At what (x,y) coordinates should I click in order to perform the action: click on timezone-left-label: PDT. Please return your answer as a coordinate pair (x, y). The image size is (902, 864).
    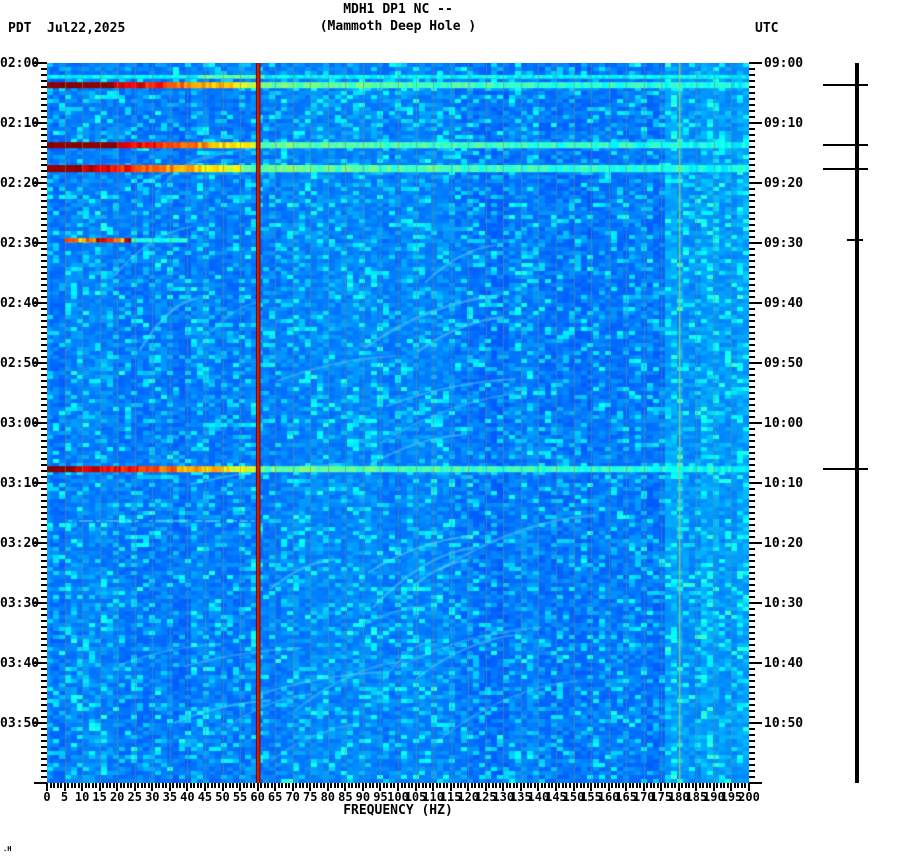
    Looking at the image, I should click on (20, 28).